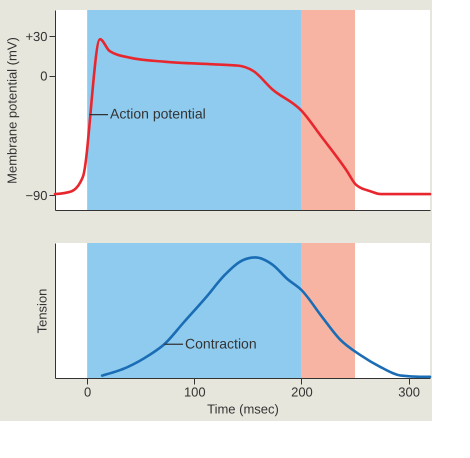 The width and height of the screenshot is (470, 458). Describe the element at coordinates (42, 311) in the screenshot. I see `y-axis-title: Tension` at that location.